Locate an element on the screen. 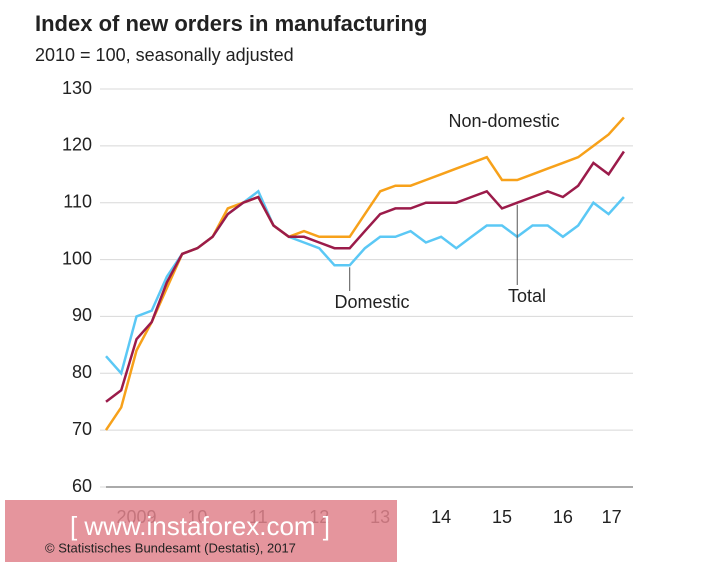 This screenshot has height=569, width=704. chart-title: Index of new orders in manufacturing is located at coordinates (231, 23).